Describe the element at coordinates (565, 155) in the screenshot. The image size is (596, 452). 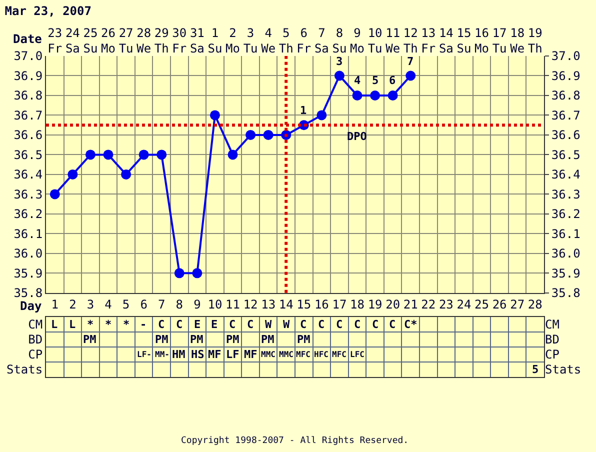
I see `y2-tick-label: 36.5` at that location.